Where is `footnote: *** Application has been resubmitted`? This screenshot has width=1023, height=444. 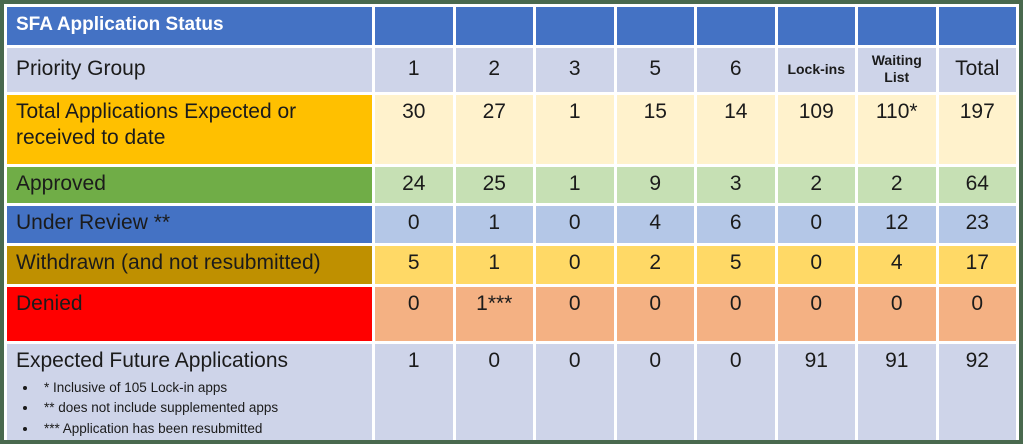 footnote: *** Application has been resubmitted is located at coordinates (203, 429).